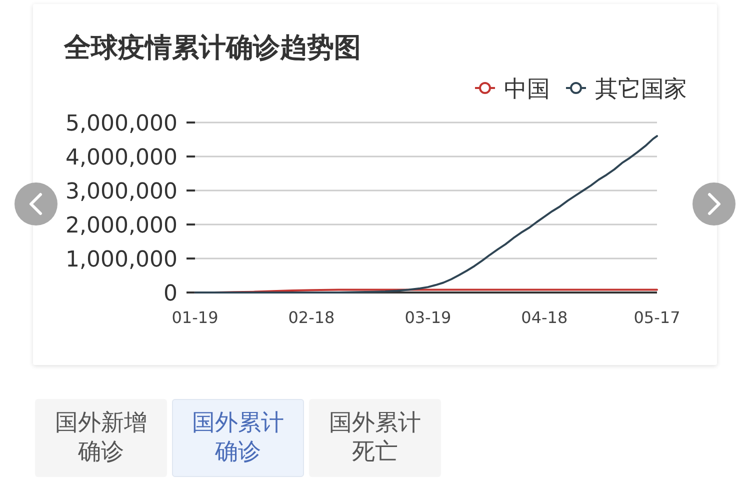 The height and width of the screenshot is (502, 750). Describe the element at coordinates (122, 260) in the screenshot. I see `y-tick-label: 1,000,000` at that location.